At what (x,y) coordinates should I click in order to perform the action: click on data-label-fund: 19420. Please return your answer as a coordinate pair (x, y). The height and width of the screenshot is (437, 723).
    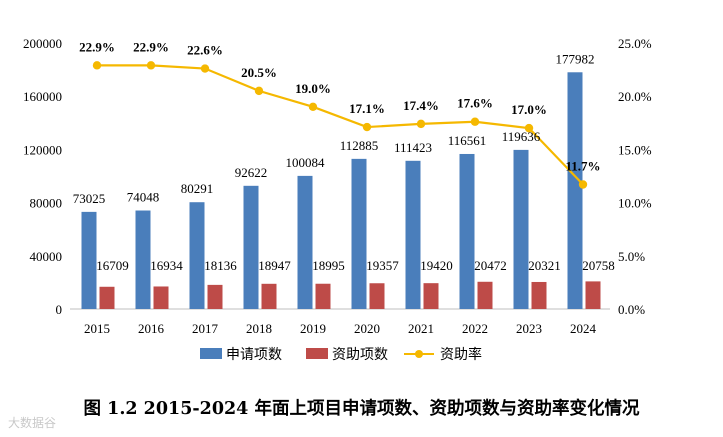
    Looking at the image, I should click on (436, 265).